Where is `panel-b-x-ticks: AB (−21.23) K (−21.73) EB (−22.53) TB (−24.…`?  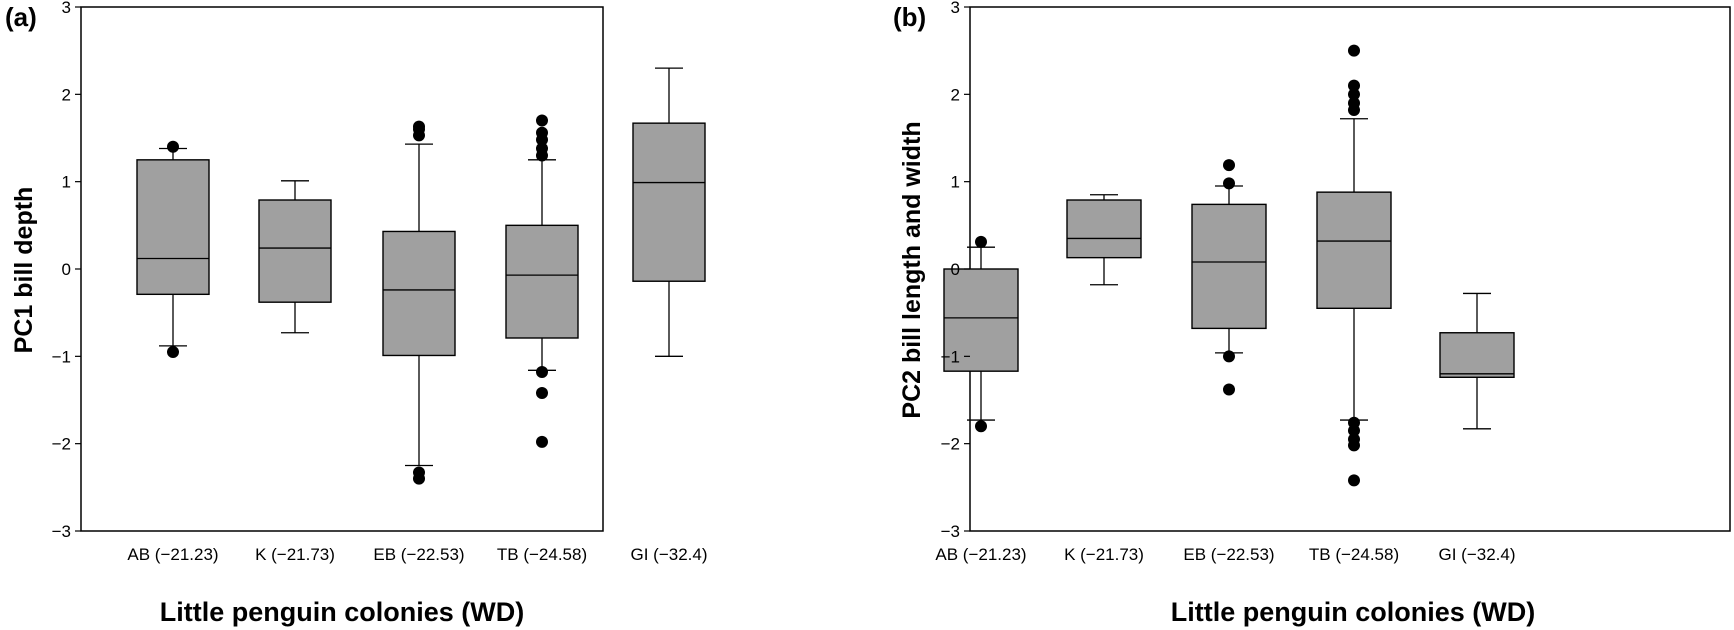 panel-b-x-ticks: AB (−21.23) K (−21.73) EB (−22.53) TB (−24.… is located at coordinates (1225, 554).